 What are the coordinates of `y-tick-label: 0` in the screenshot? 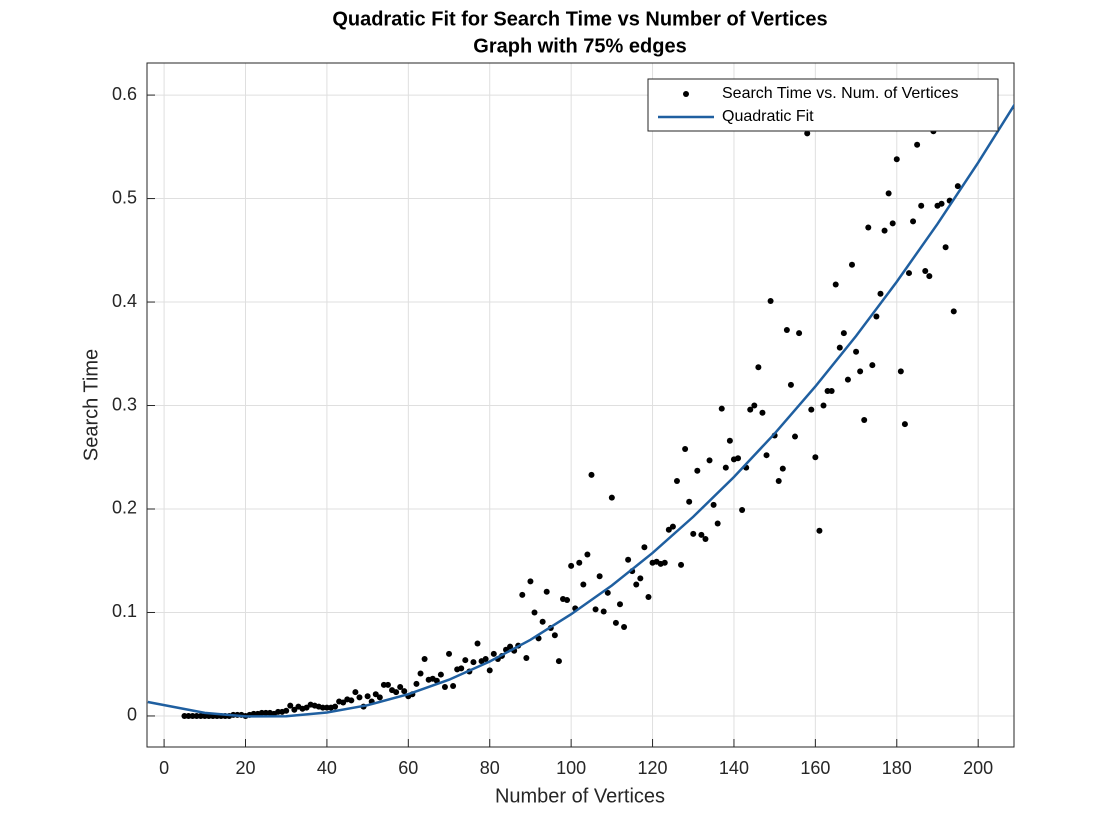 It's located at (132, 715).